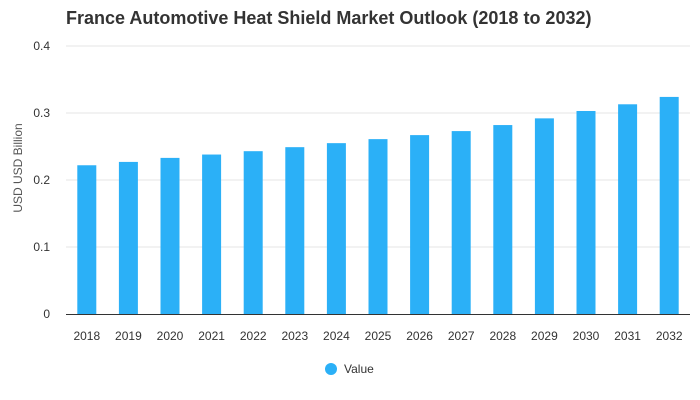 The image size is (700, 400). Describe the element at coordinates (461, 336) in the screenshot. I see `x-tick-label: 2027` at that location.